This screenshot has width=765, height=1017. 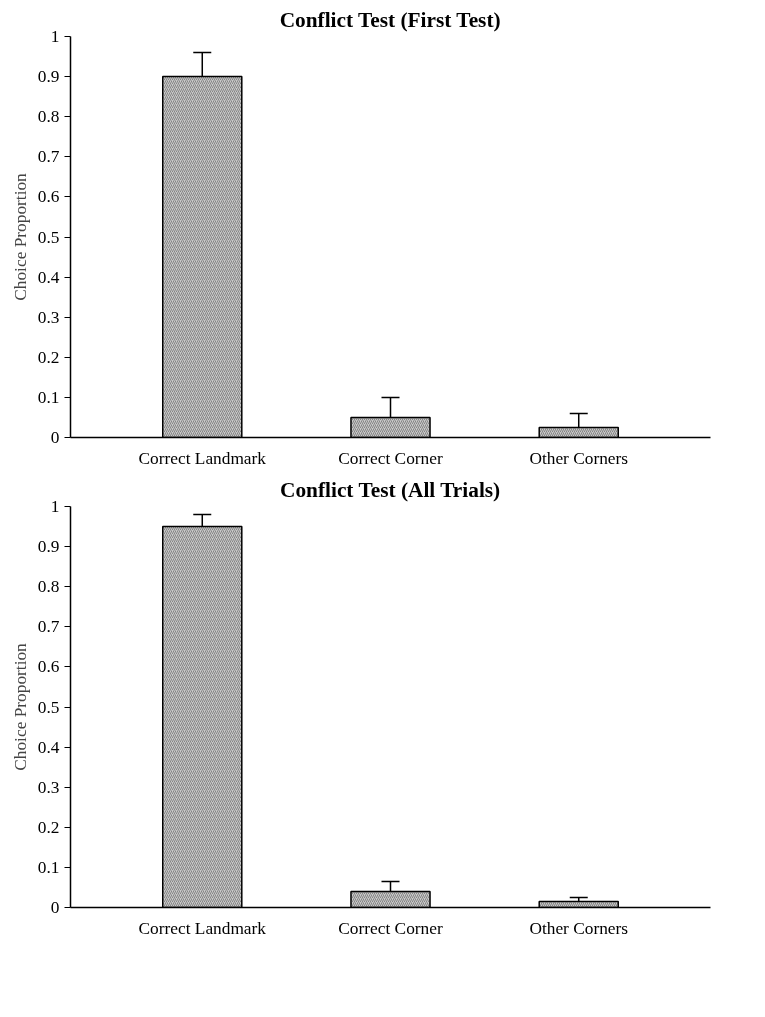 What do you see at coordinates (390, 489) in the screenshot?
I see `chart-title: Conflict Test (All Trials)` at bounding box center [390, 489].